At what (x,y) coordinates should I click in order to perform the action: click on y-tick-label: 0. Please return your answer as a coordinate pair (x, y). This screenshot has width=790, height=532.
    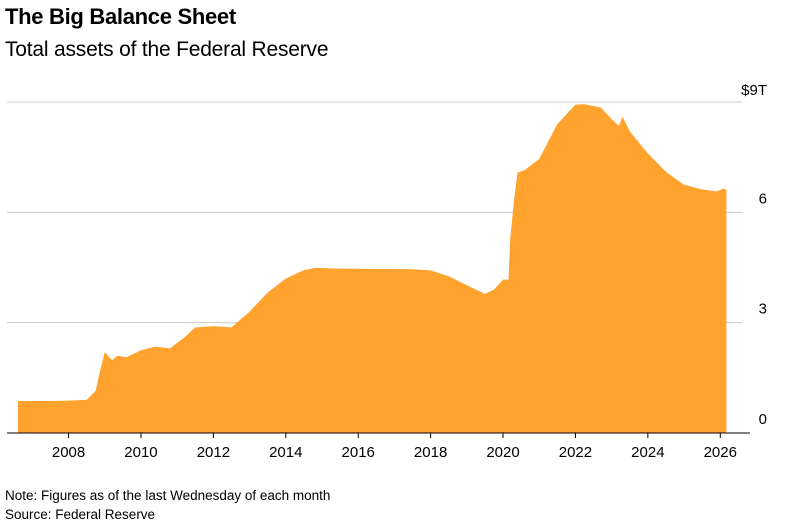
    Looking at the image, I should click on (763, 419).